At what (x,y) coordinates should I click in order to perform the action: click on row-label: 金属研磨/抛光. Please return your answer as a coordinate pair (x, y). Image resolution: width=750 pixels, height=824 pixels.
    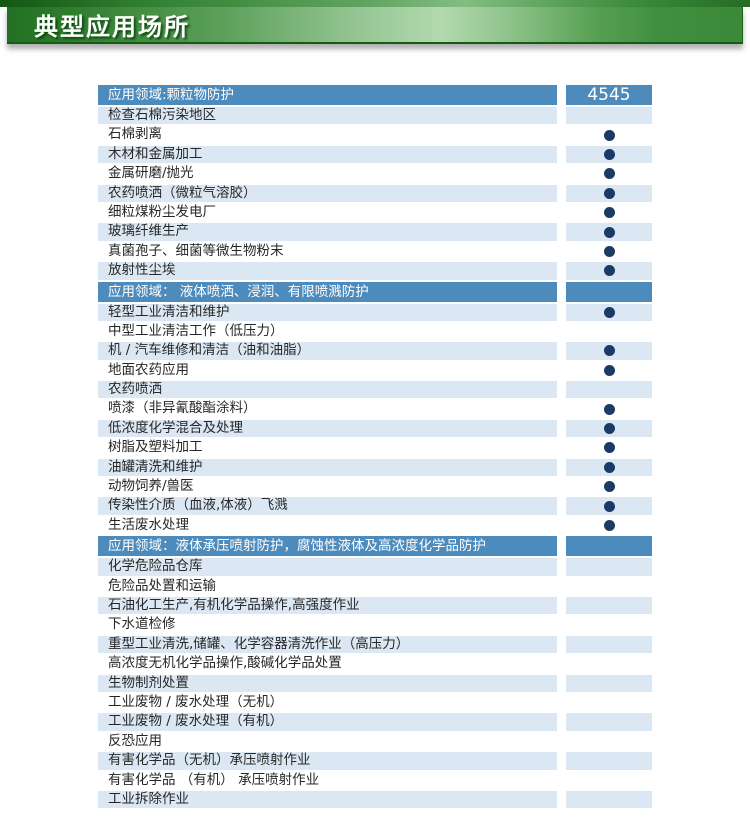
    Looking at the image, I should click on (327, 174).